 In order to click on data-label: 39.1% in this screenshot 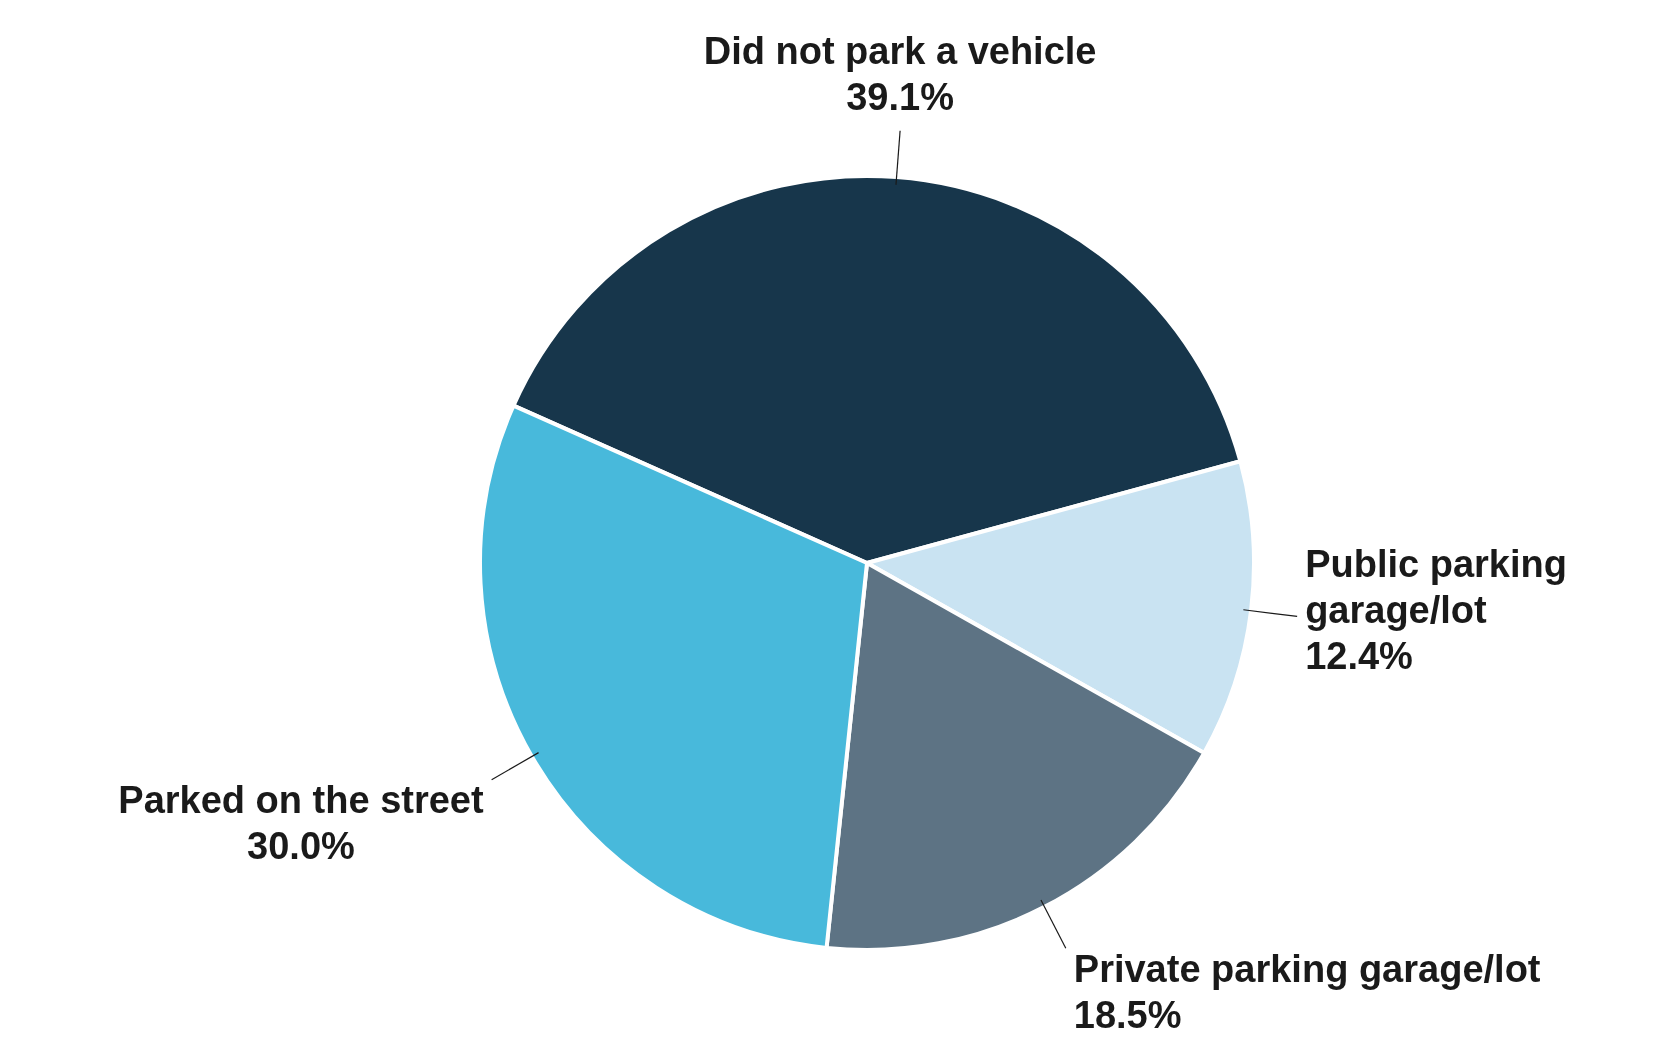, I will do `click(900, 97)`.